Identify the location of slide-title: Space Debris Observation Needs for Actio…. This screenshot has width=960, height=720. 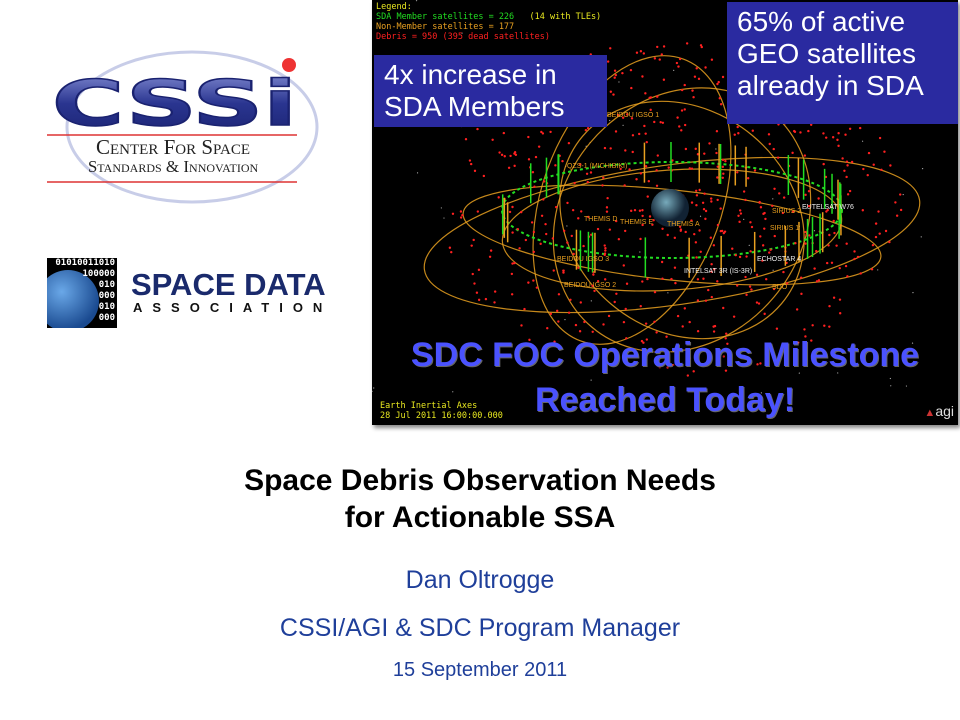
(480, 499).